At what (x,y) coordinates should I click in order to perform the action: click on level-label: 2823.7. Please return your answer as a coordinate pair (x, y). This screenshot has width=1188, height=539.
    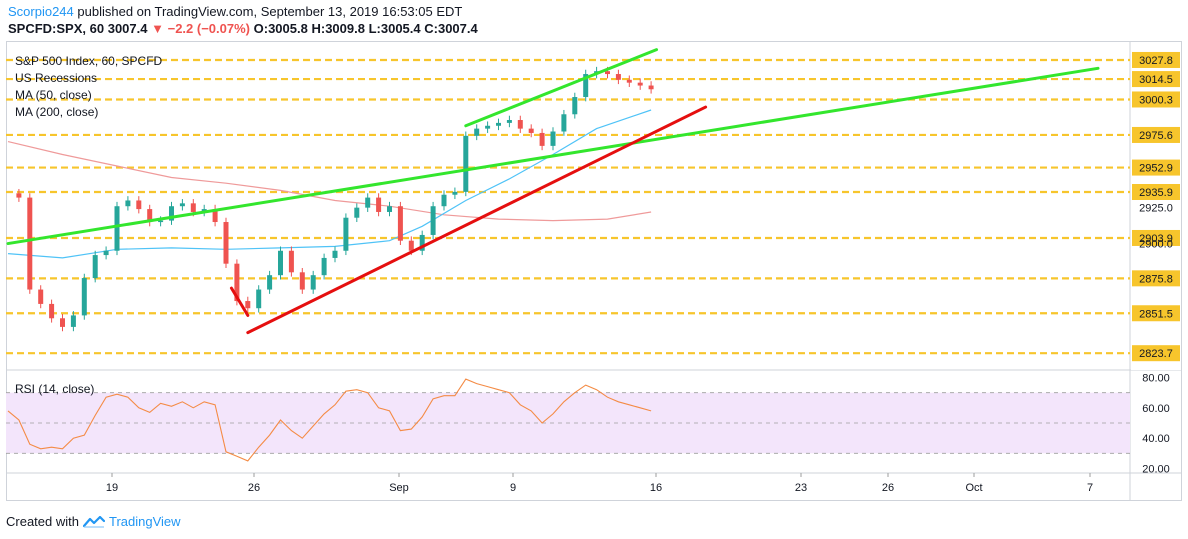
    Looking at the image, I should click on (1156, 354).